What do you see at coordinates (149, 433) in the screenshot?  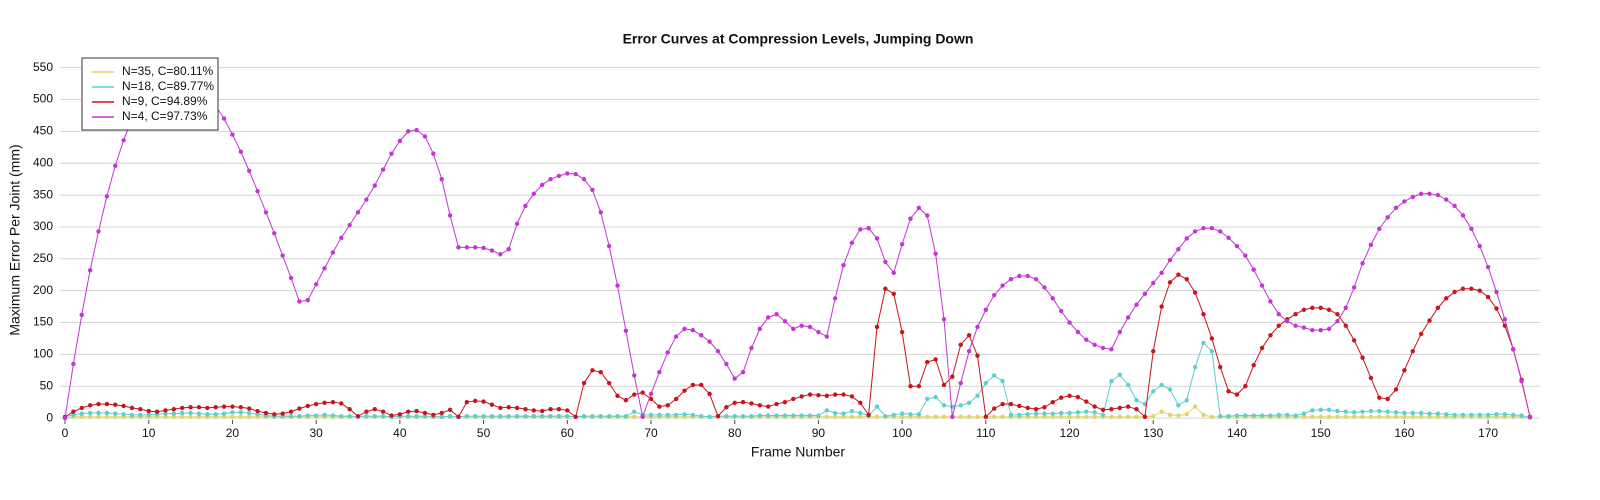 I see `x-tick-label: 10` at bounding box center [149, 433].